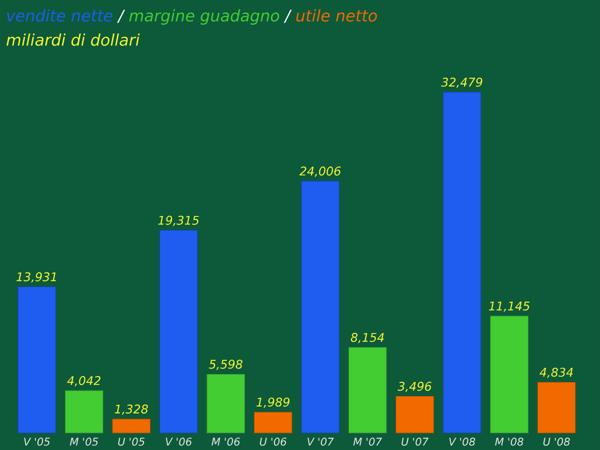 This screenshot has width=600, height=450. I want to click on data-label: 19,315, so click(178, 221).